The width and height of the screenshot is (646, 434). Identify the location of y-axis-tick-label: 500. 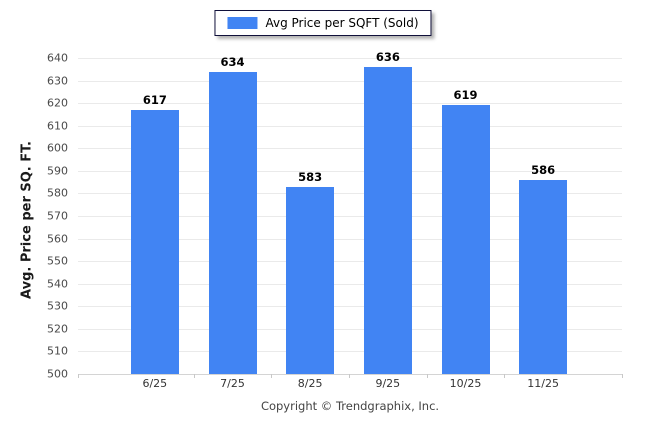
(57, 374).